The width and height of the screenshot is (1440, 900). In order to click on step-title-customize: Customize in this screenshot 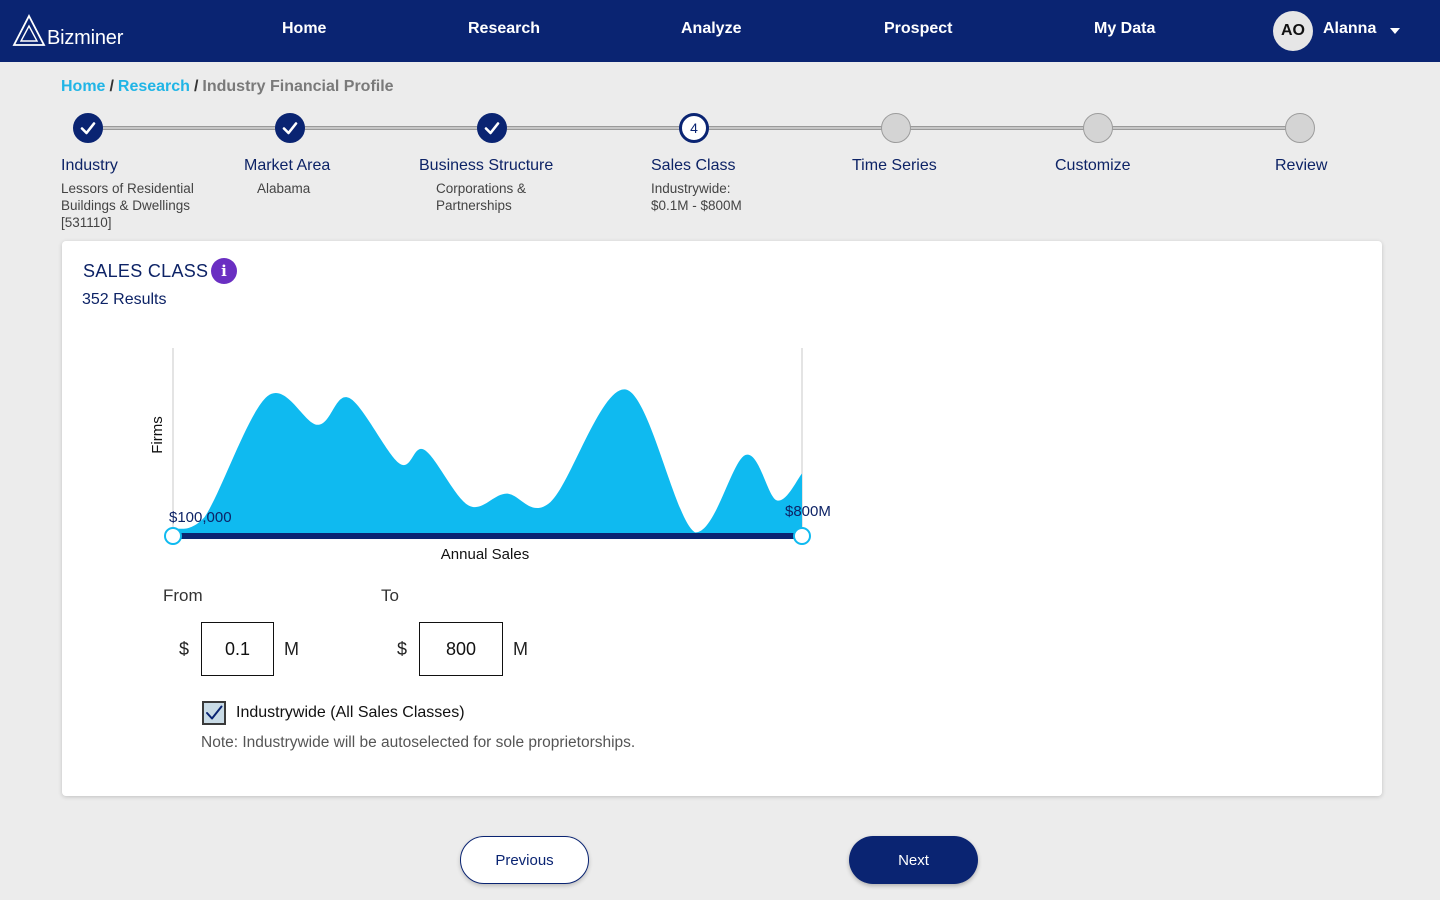, I will do `click(1093, 165)`.